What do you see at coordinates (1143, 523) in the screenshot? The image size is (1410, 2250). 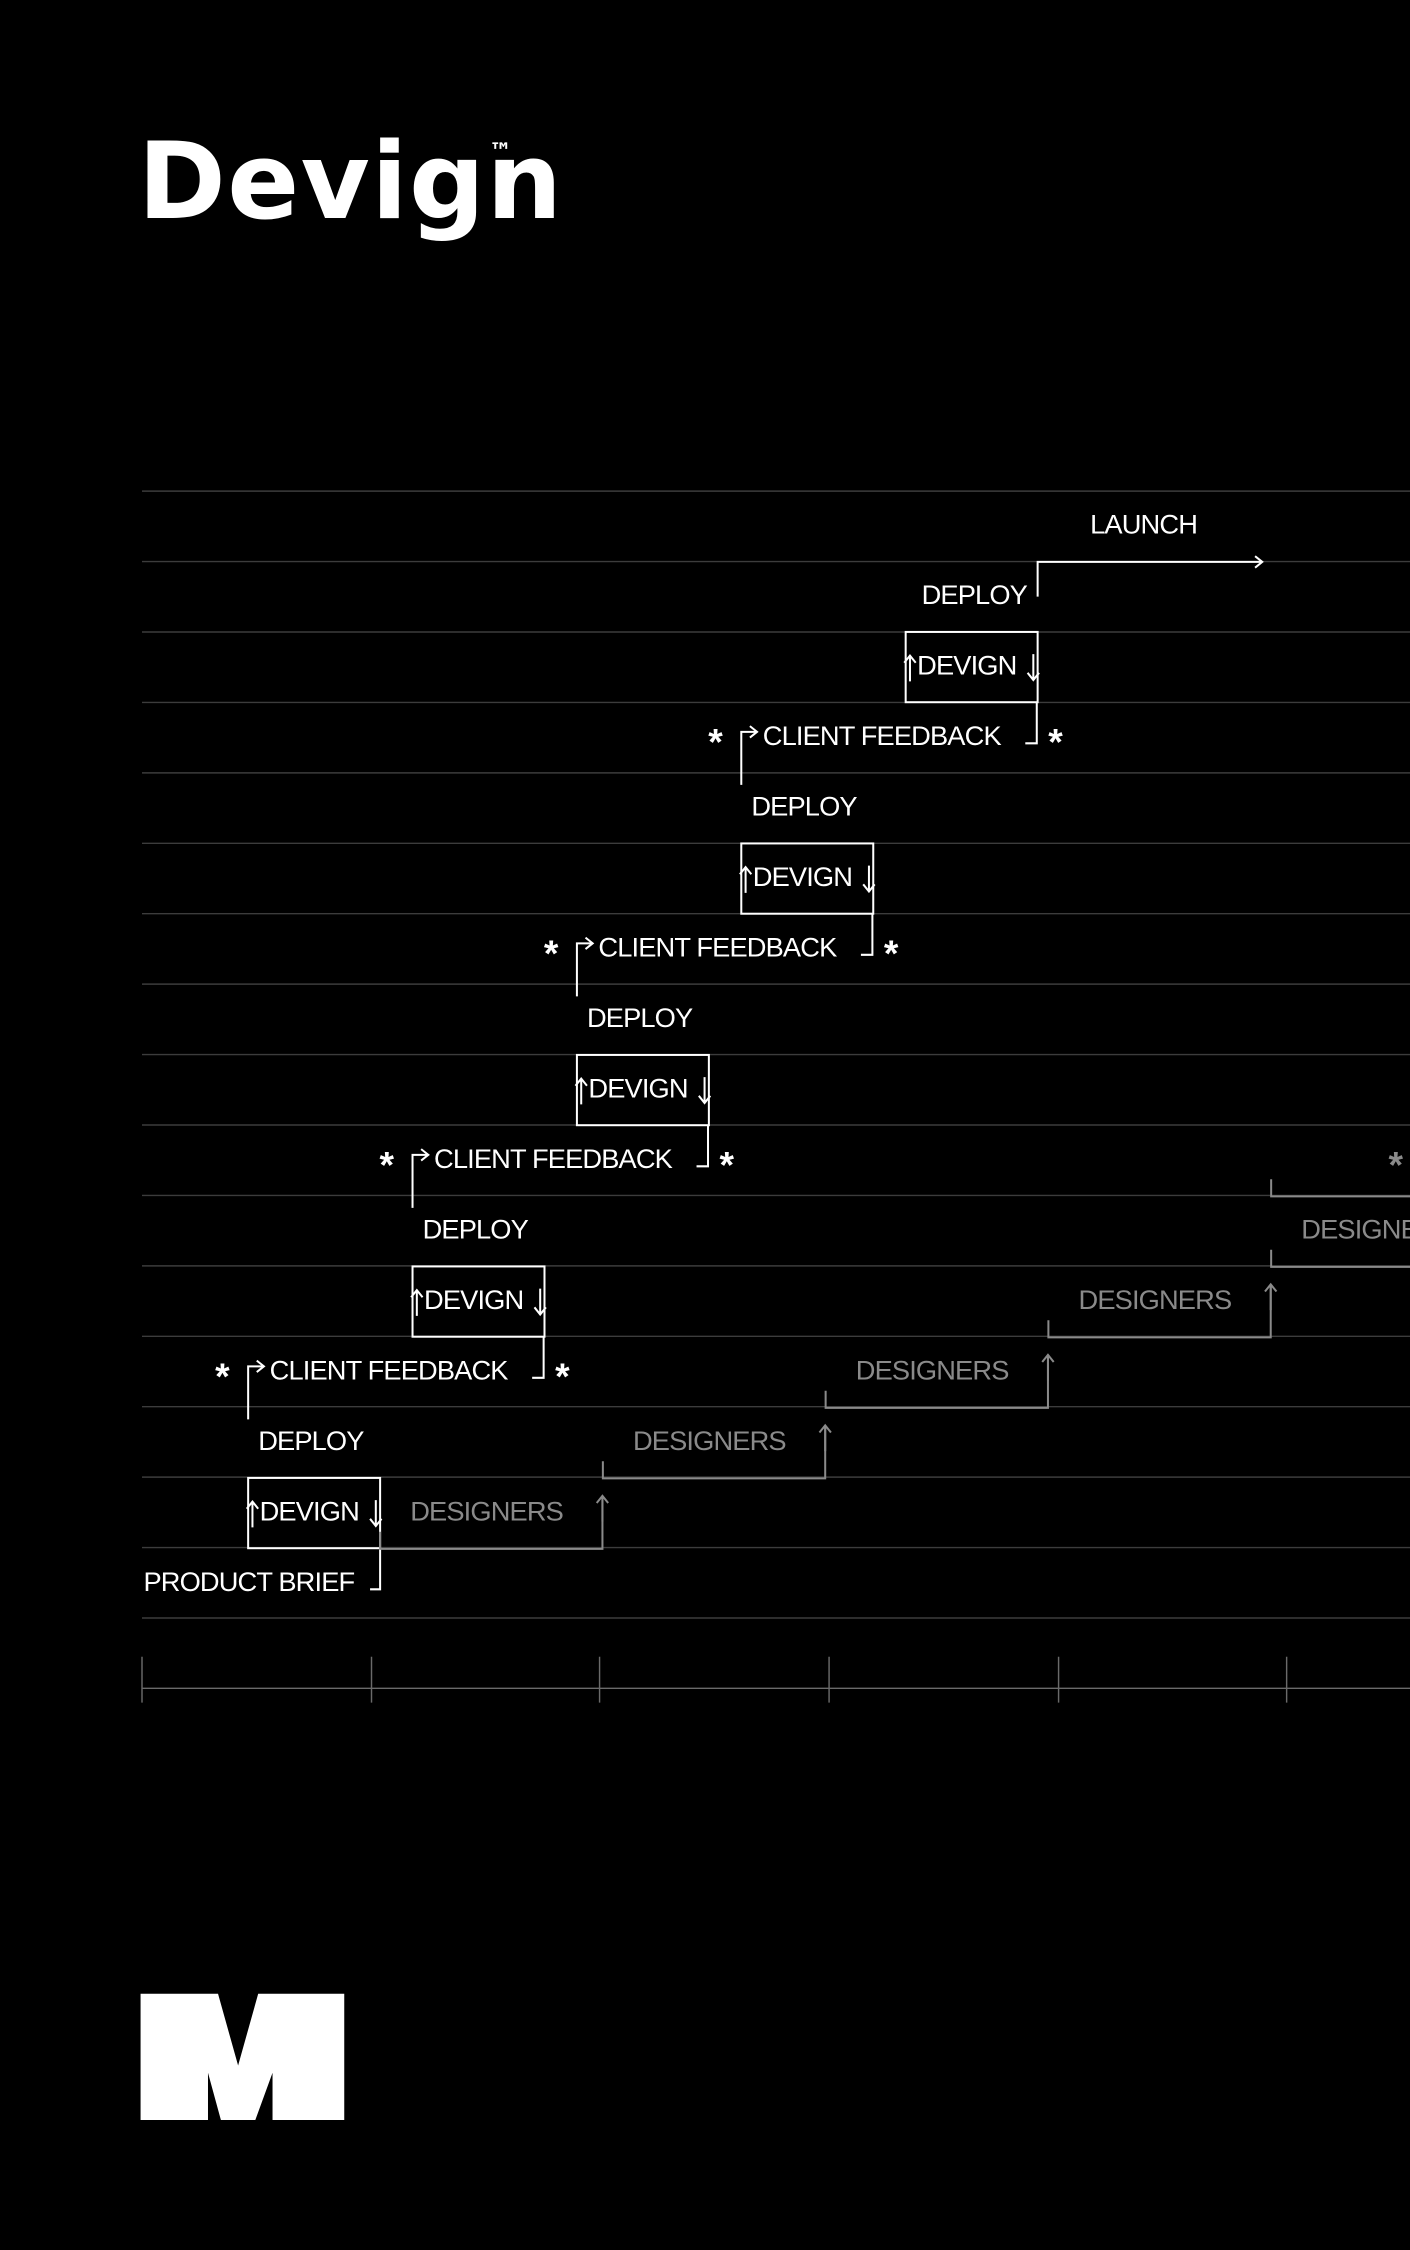 I see `step-label: LAUNCH` at bounding box center [1143, 523].